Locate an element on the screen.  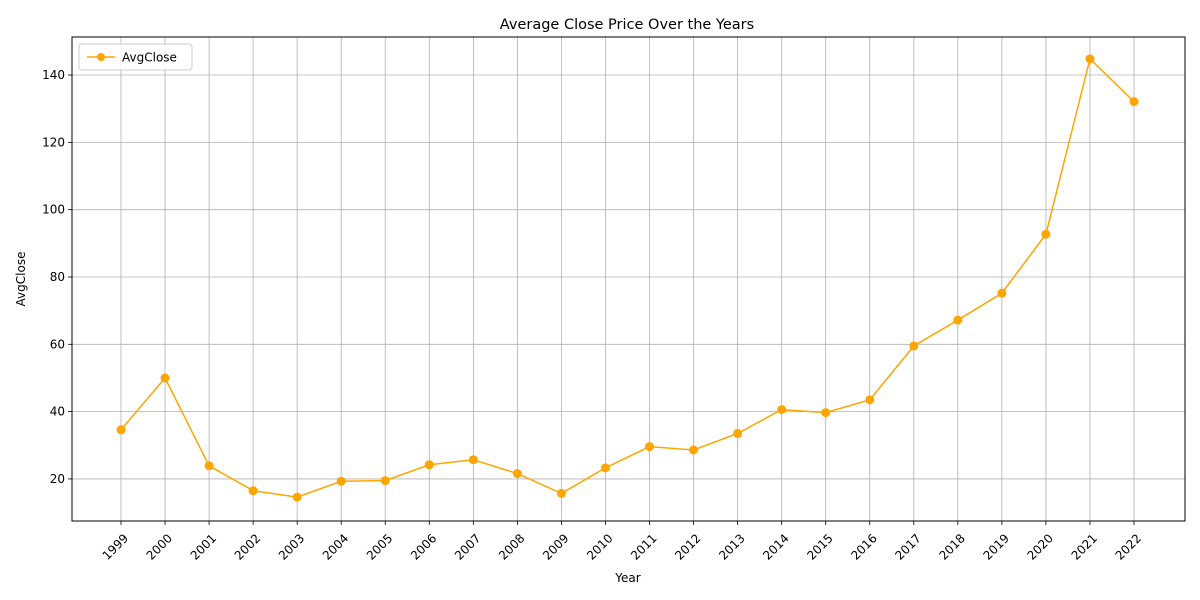
x-tick-label: 2014 is located at coordinates (775, 546).